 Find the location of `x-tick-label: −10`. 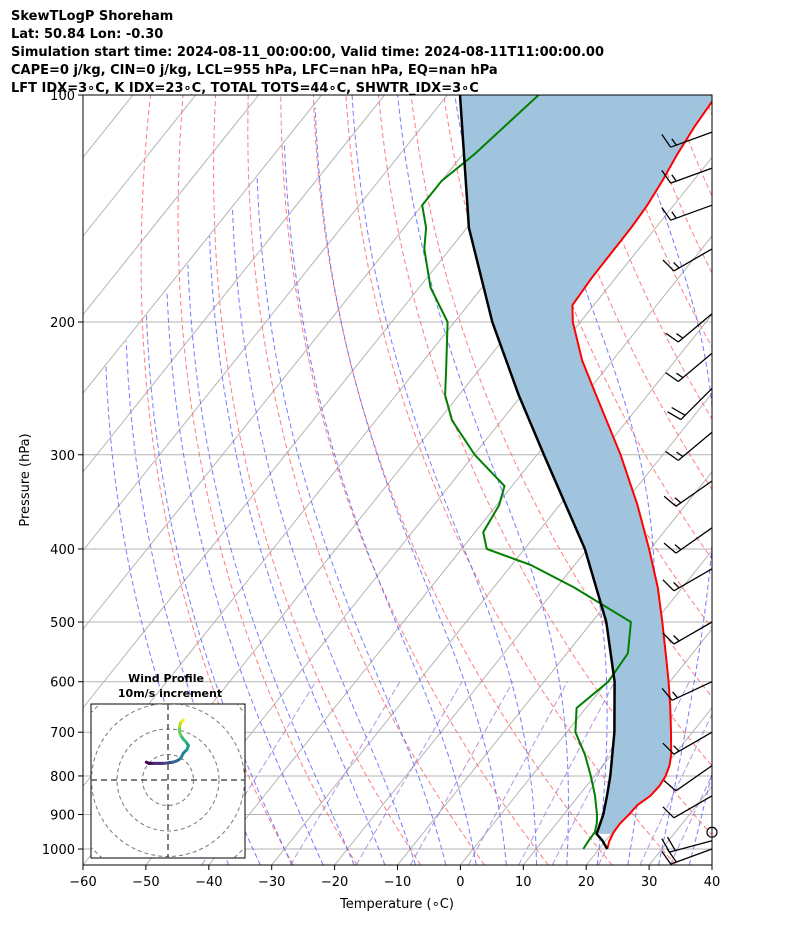

x-tick-label: −10 is located at coordinates (397, 882).